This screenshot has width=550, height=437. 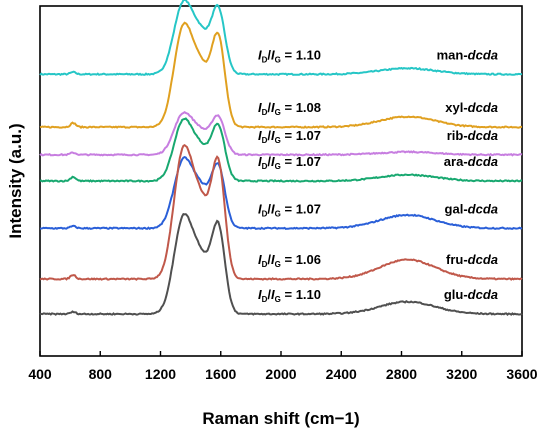 What do you see at coordinates (461, 374) in the screenshot?
I see `x-tick-label: 3200` at bounding box center [461, 374].